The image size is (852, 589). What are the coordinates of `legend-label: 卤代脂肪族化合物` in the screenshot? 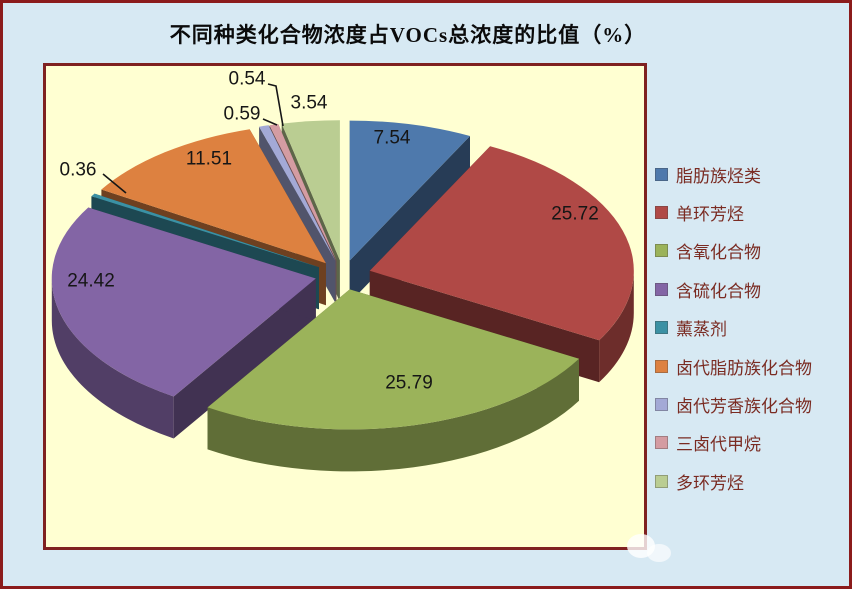 It's located at (744, 368).